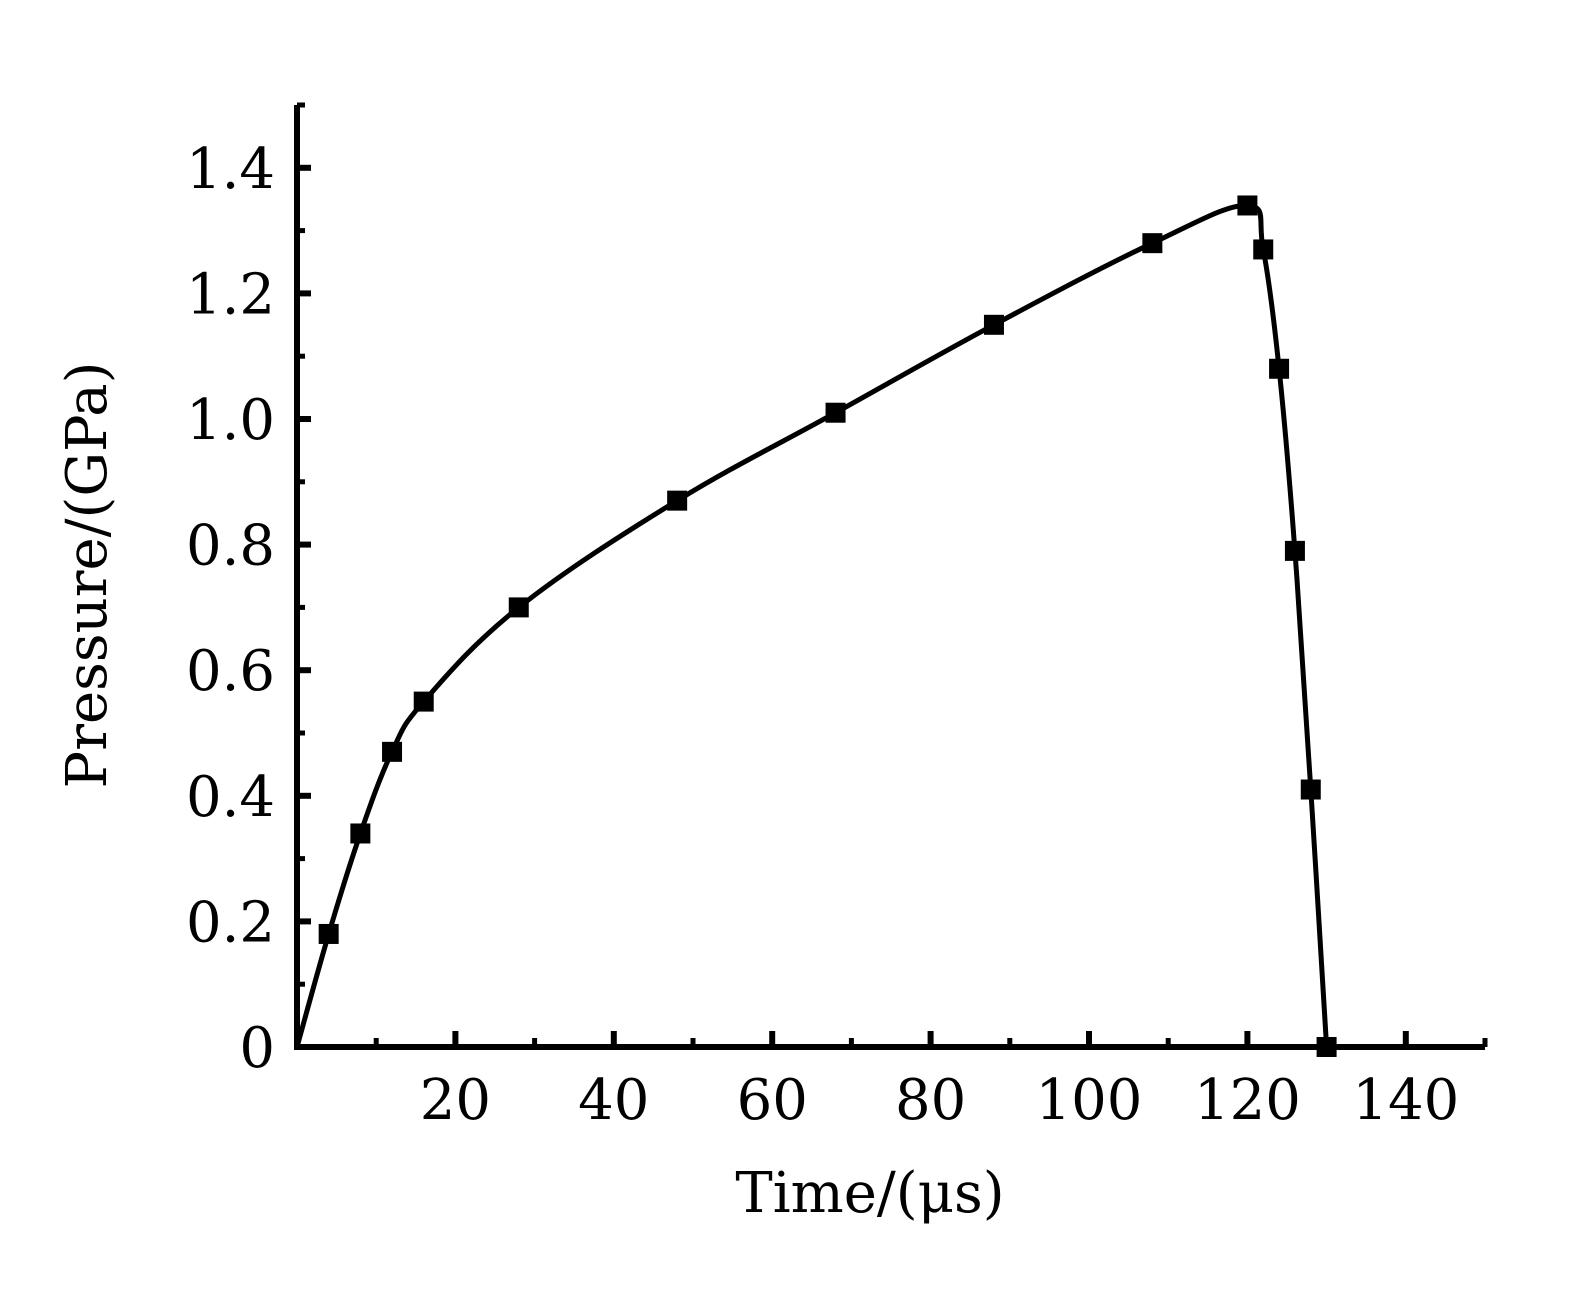 The image size is (1573, 1299). What do you see at coordinates (1405, 1100) in the screenshot?
I see `x-tick-label: 140` at bounding box center [1405, 1100].